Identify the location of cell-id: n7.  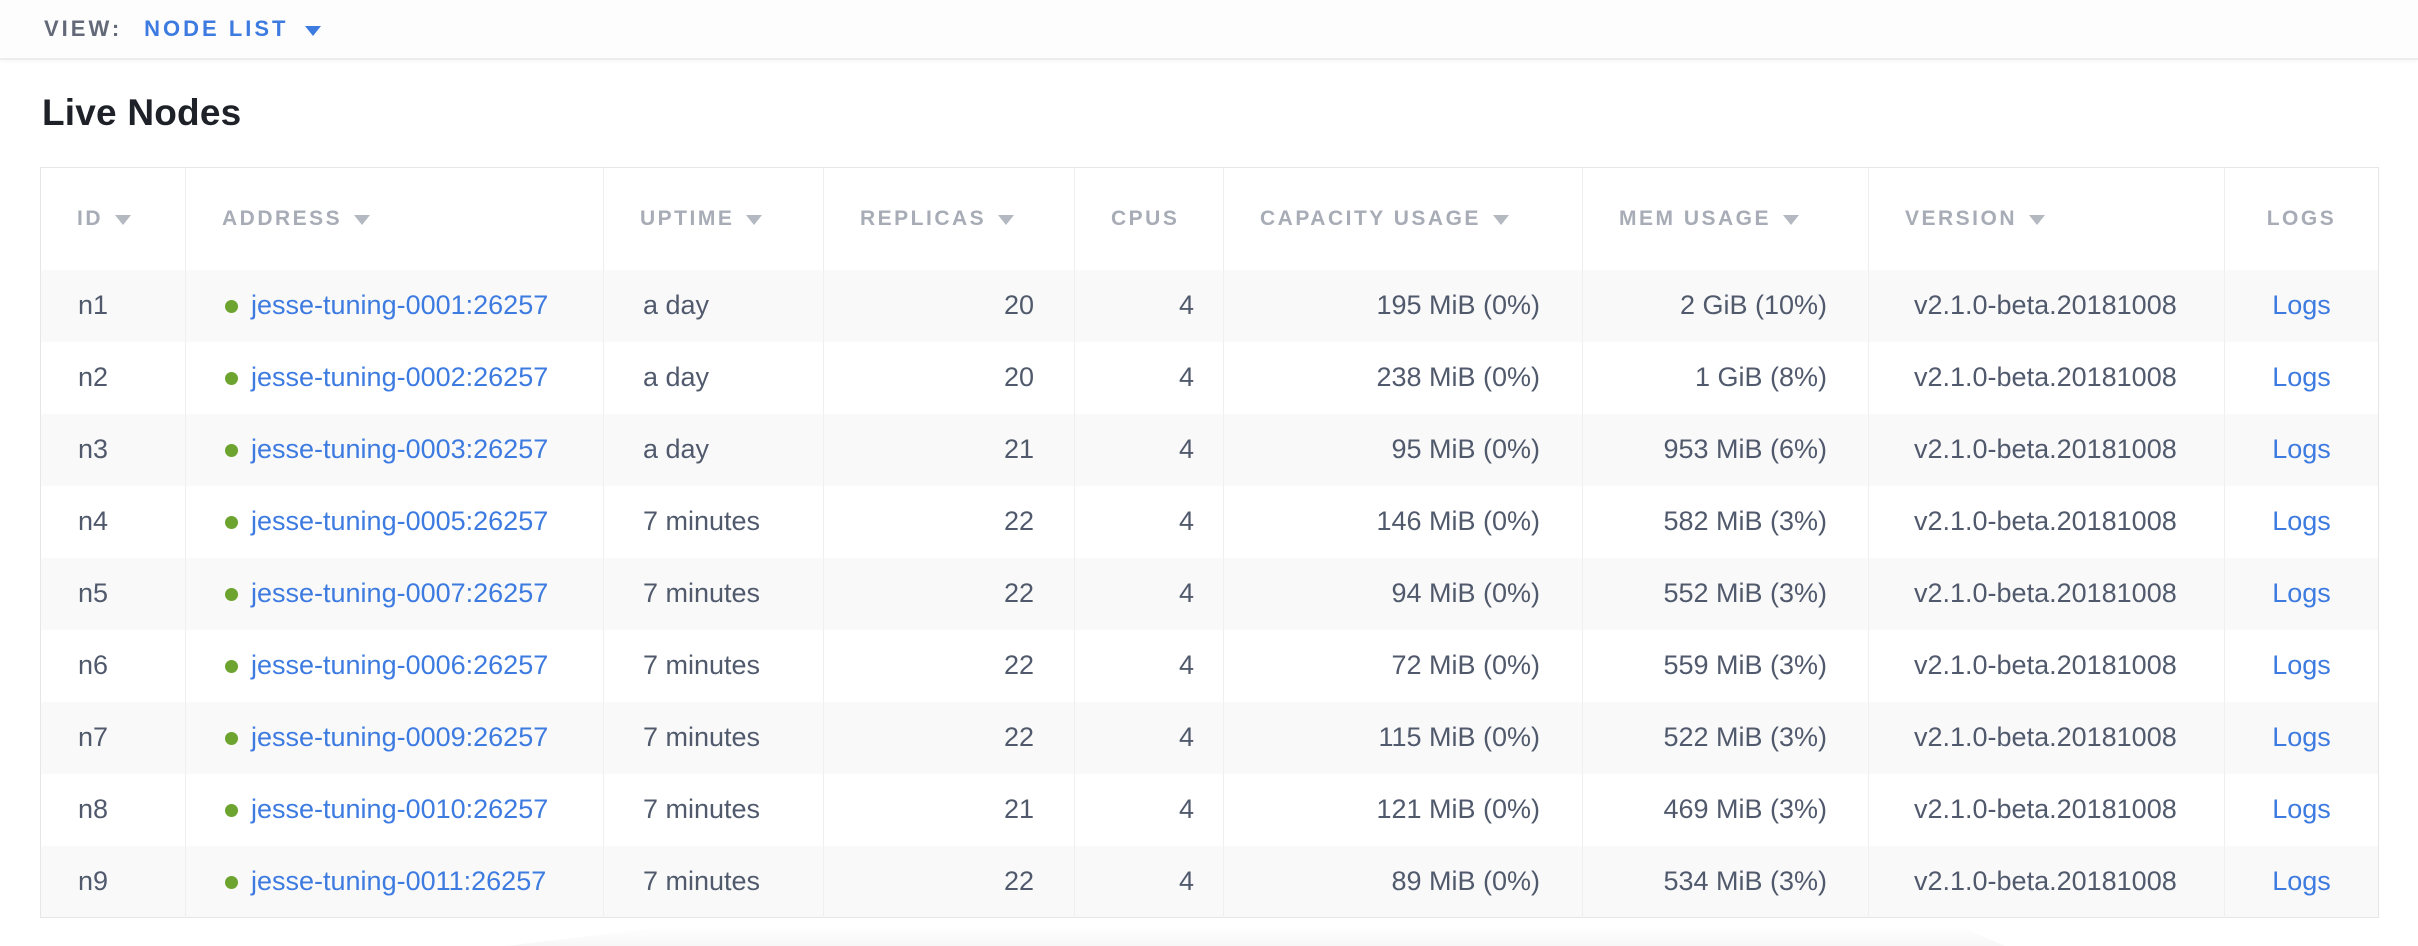
(113, 737).